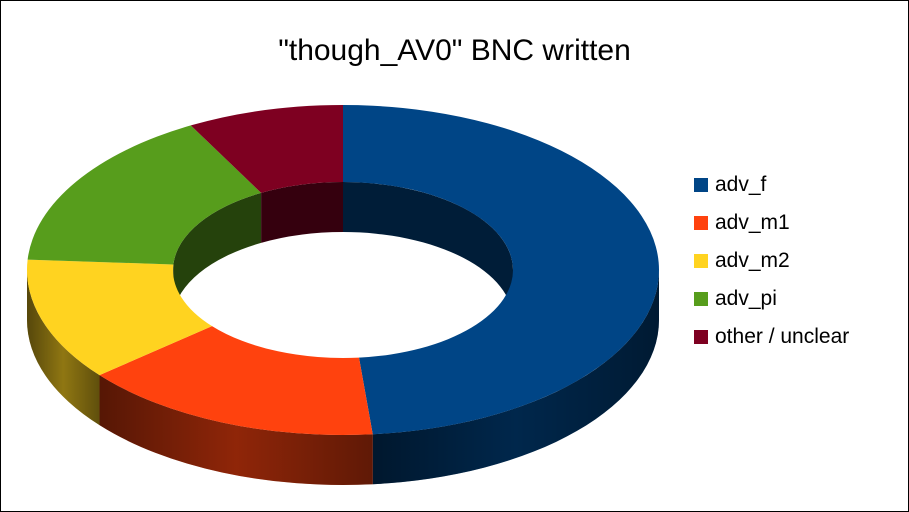  What do you see at coordinates (236, 380) in the screenshot?
I see `slice-adv-m1-top` at bounding box center [236, 380].